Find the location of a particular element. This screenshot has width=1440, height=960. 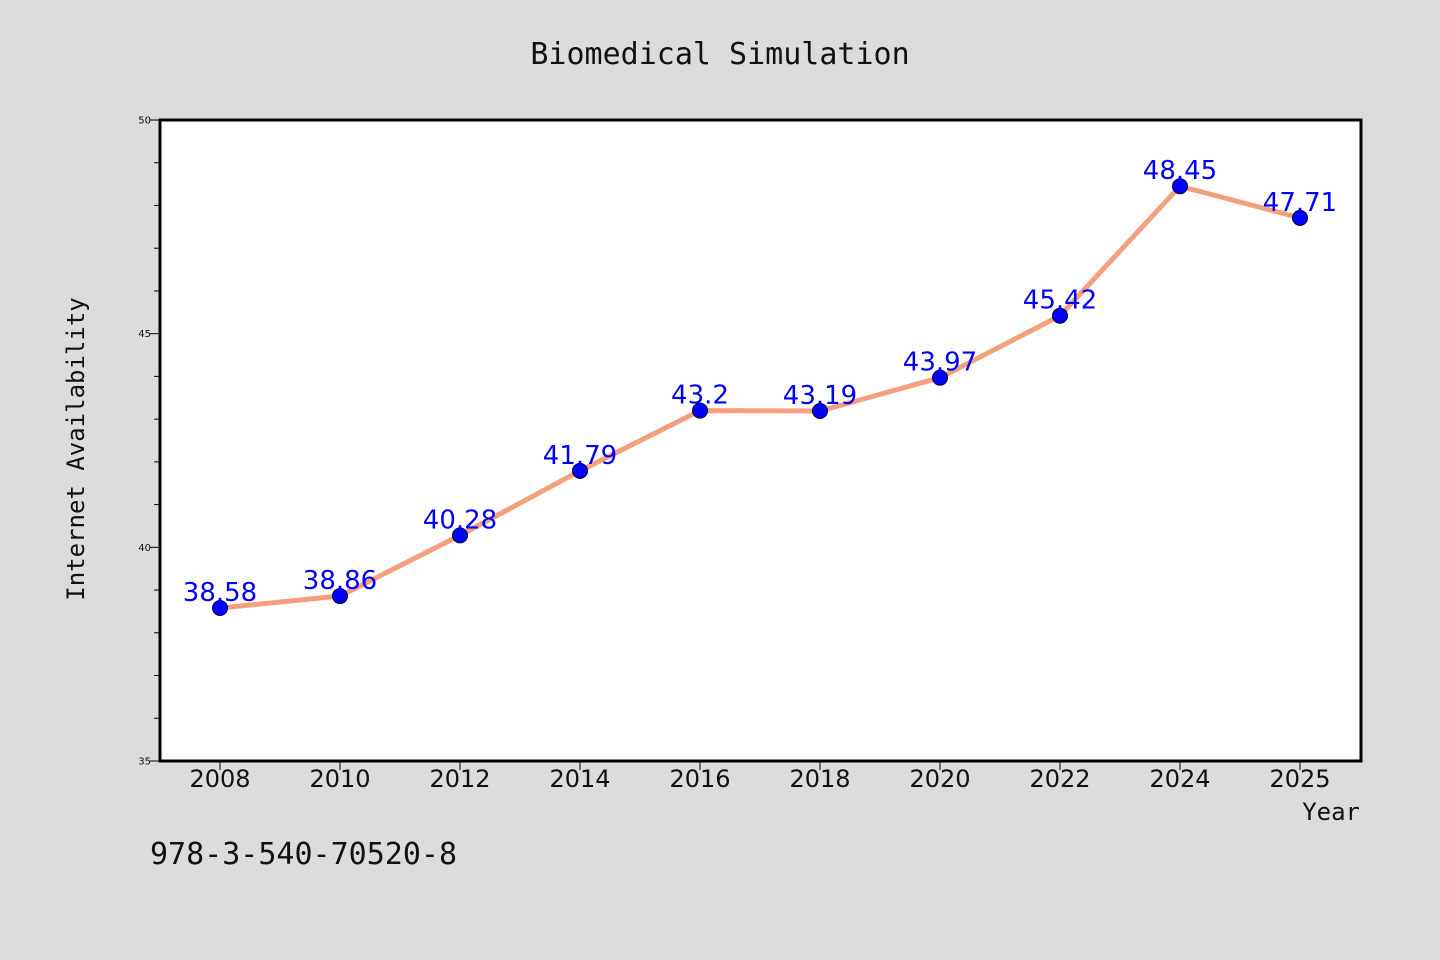

data-value-label: 41.79 is located at coordinates (580, 456).